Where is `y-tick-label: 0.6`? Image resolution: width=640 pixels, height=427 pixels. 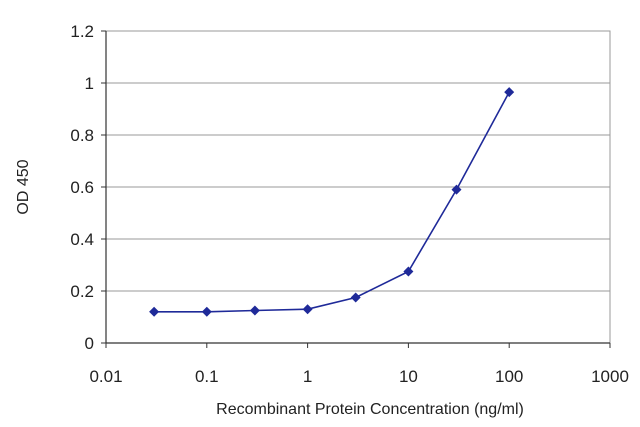 y-tick-label: 0.6 is located at coordinates (82, 187).